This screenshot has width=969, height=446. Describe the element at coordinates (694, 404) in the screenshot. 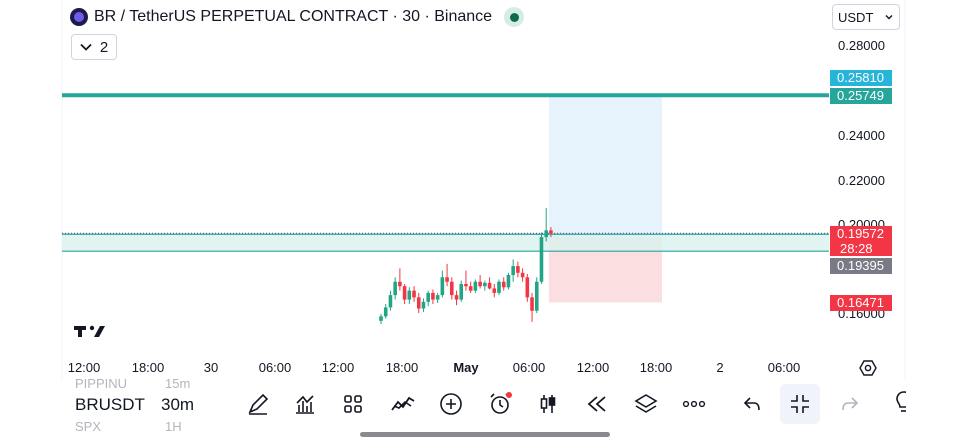

I see `more-icon` at that location.